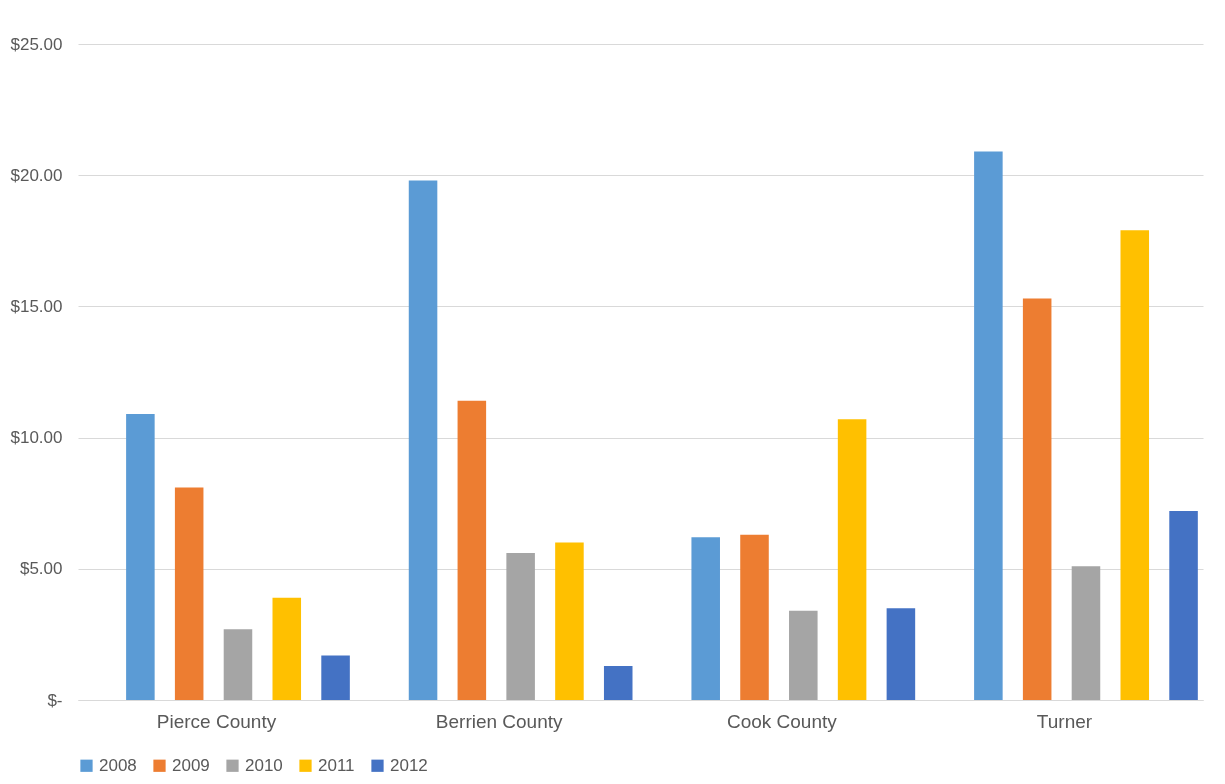 This screenshot has width=1225, height=784. Describe the element at coordinates (36, 306) in the screenshot. I see `y-tick-label: $15.00` at that location.